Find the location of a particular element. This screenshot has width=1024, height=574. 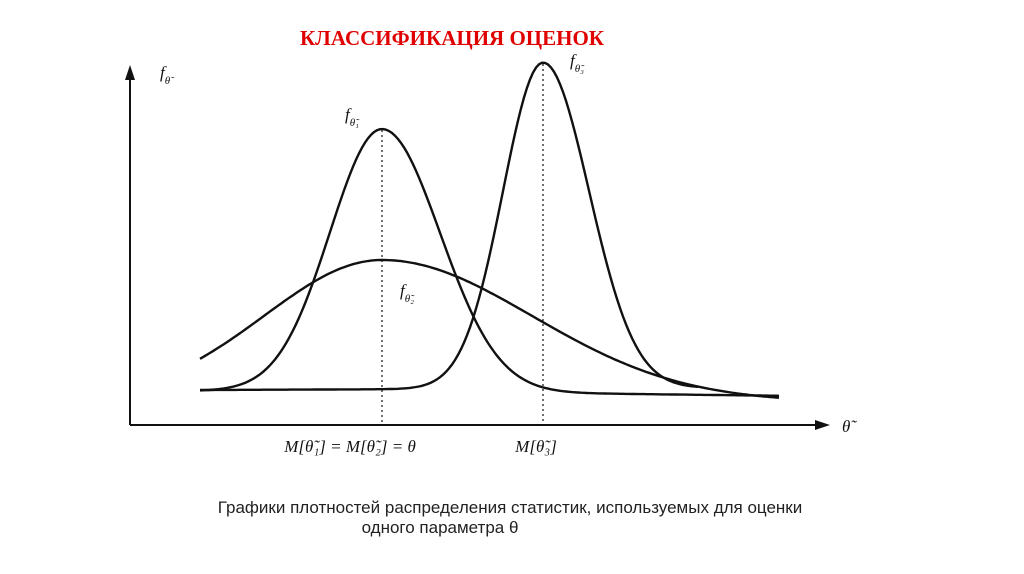

y-label: fθ̃ is located at coordinates (167, 75).